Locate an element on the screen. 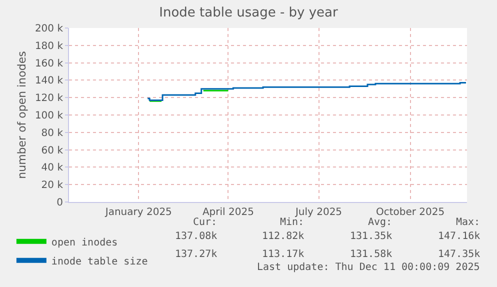 The image size is (497, 287). y-tick-label: 160 k is located at coordinates (49, 64).